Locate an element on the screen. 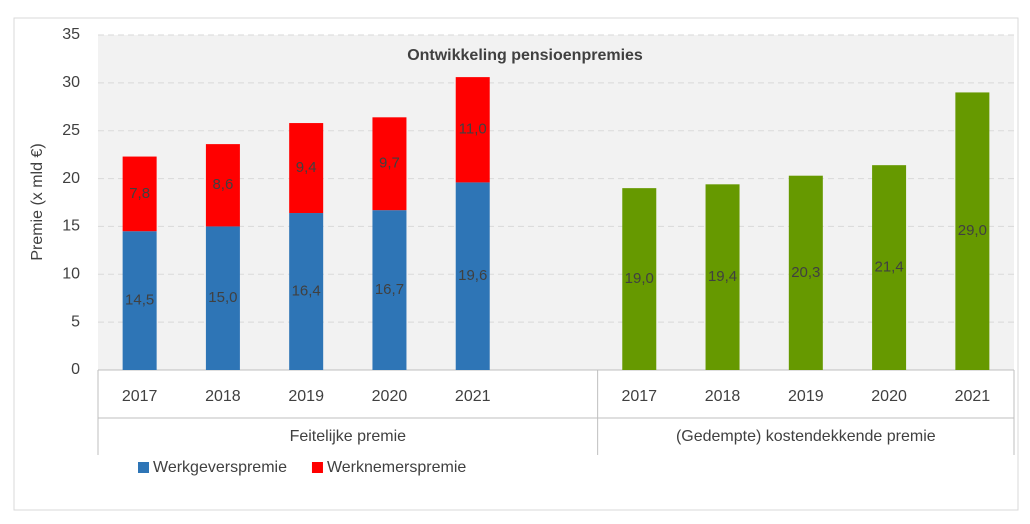 This screenshot has height=524, width=1030. value-label: 8,6 is located at coordinates (222, 184).